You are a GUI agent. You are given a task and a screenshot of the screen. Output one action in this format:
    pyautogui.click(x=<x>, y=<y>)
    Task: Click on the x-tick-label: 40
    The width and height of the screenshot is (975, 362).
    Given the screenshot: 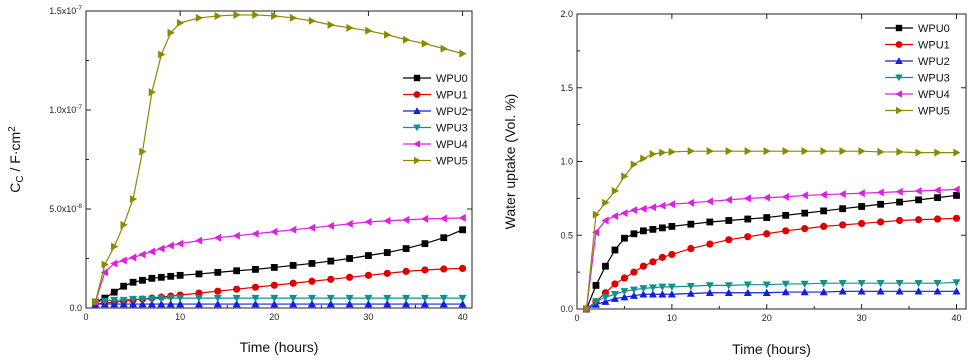 What is the action you would take?
    pyautogui.click(x=957, y=318)
    